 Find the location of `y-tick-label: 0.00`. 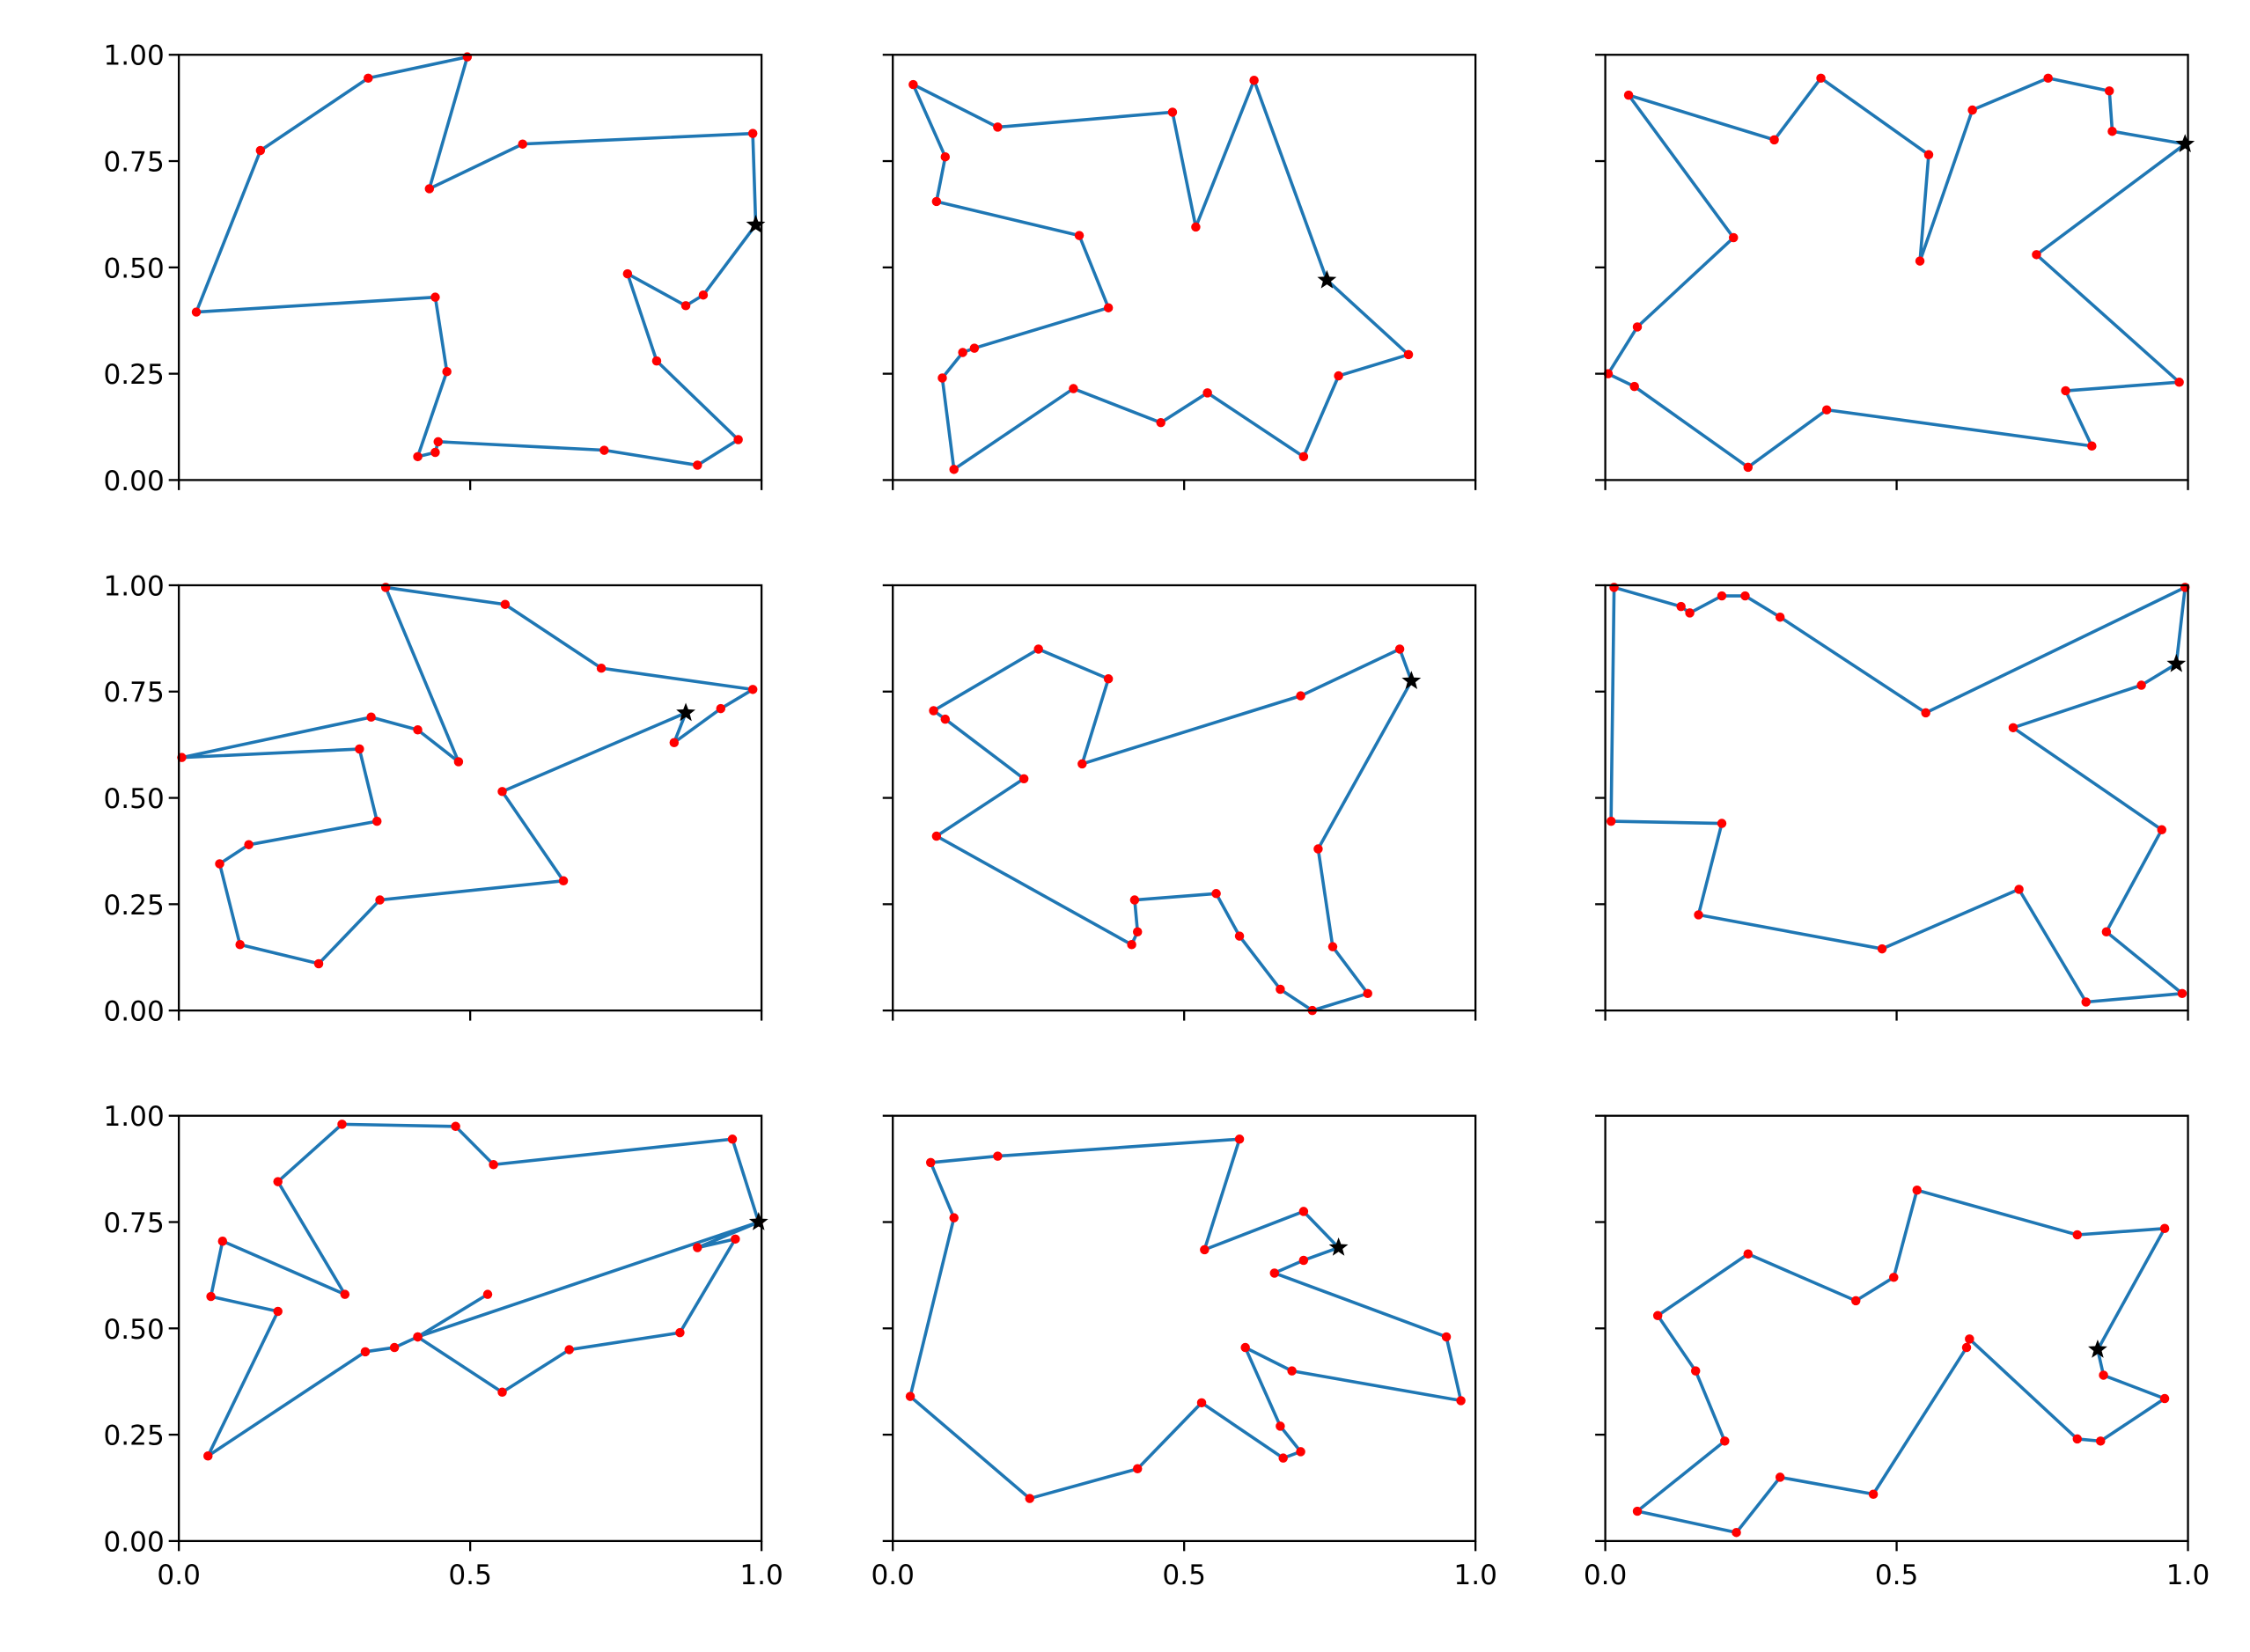

y-tick-label: 0.00 is located at coordinates (133, 481).